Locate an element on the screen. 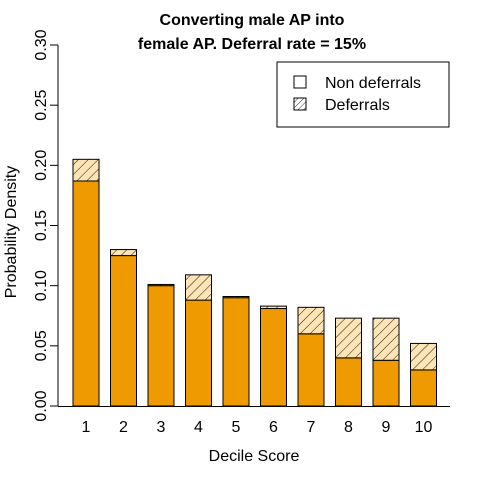 This screenshot has width=480, height=480. x-tick-label: 10 is located at coordinates (424, 427).